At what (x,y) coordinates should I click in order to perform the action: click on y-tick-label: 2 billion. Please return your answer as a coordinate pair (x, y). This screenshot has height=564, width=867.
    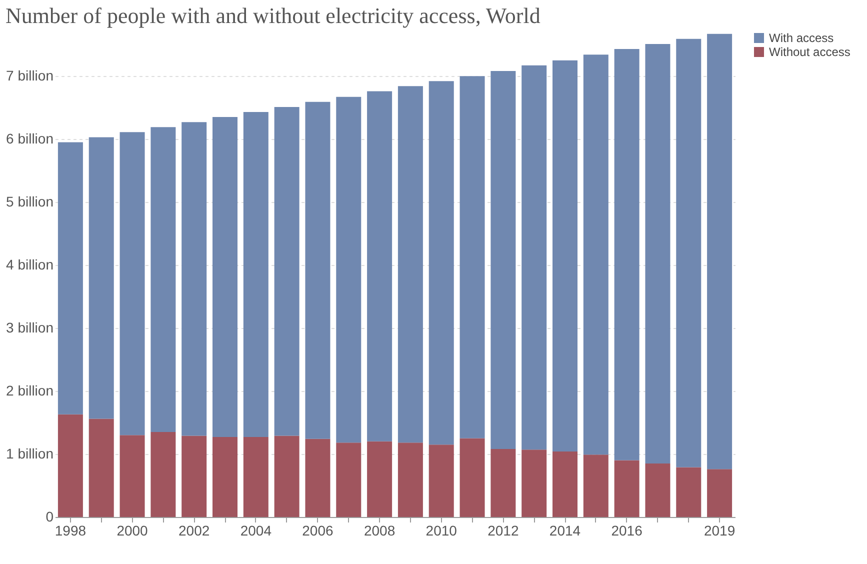
    Looking at the image, I should click on (30, 390).